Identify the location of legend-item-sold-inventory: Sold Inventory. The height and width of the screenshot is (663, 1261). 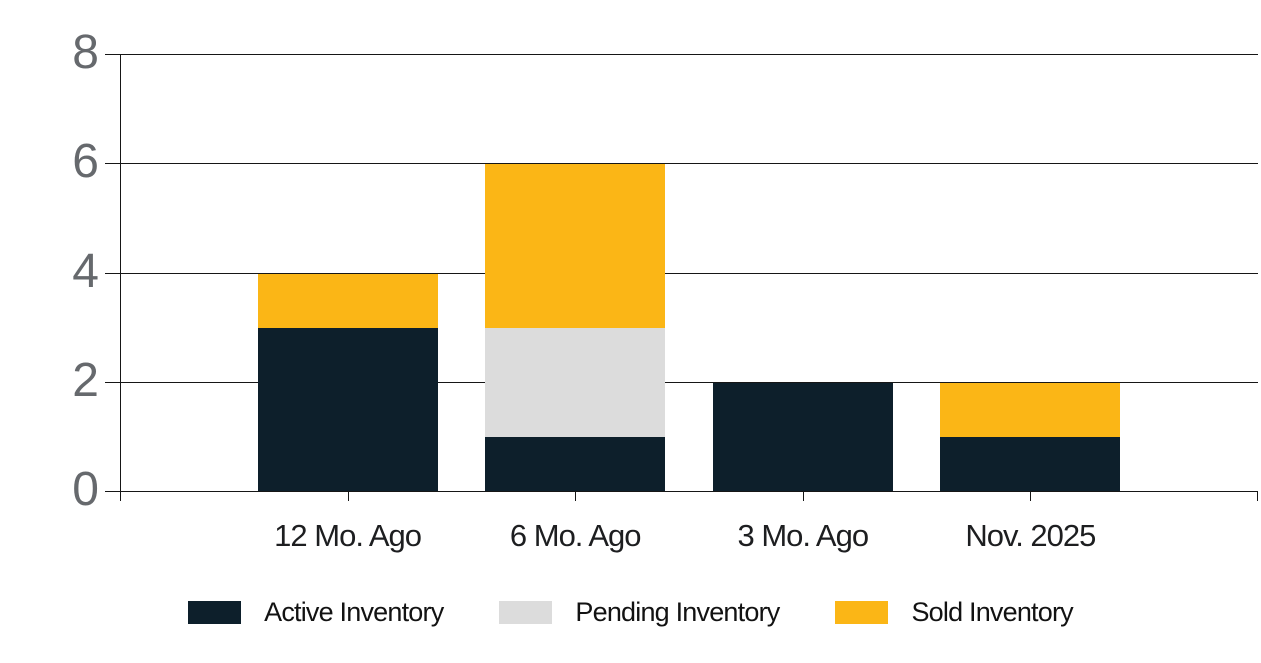
(954, 612).